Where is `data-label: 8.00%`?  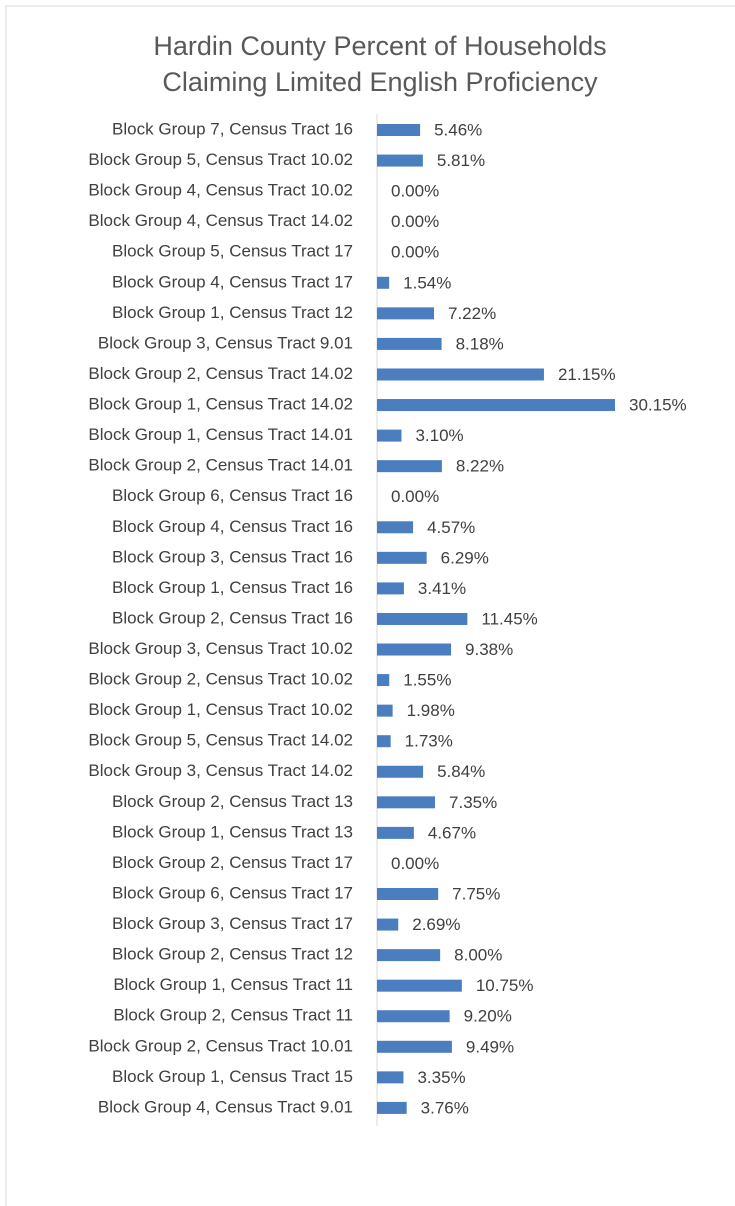 data-label: 8.00% is located at coordinates (478, 955).